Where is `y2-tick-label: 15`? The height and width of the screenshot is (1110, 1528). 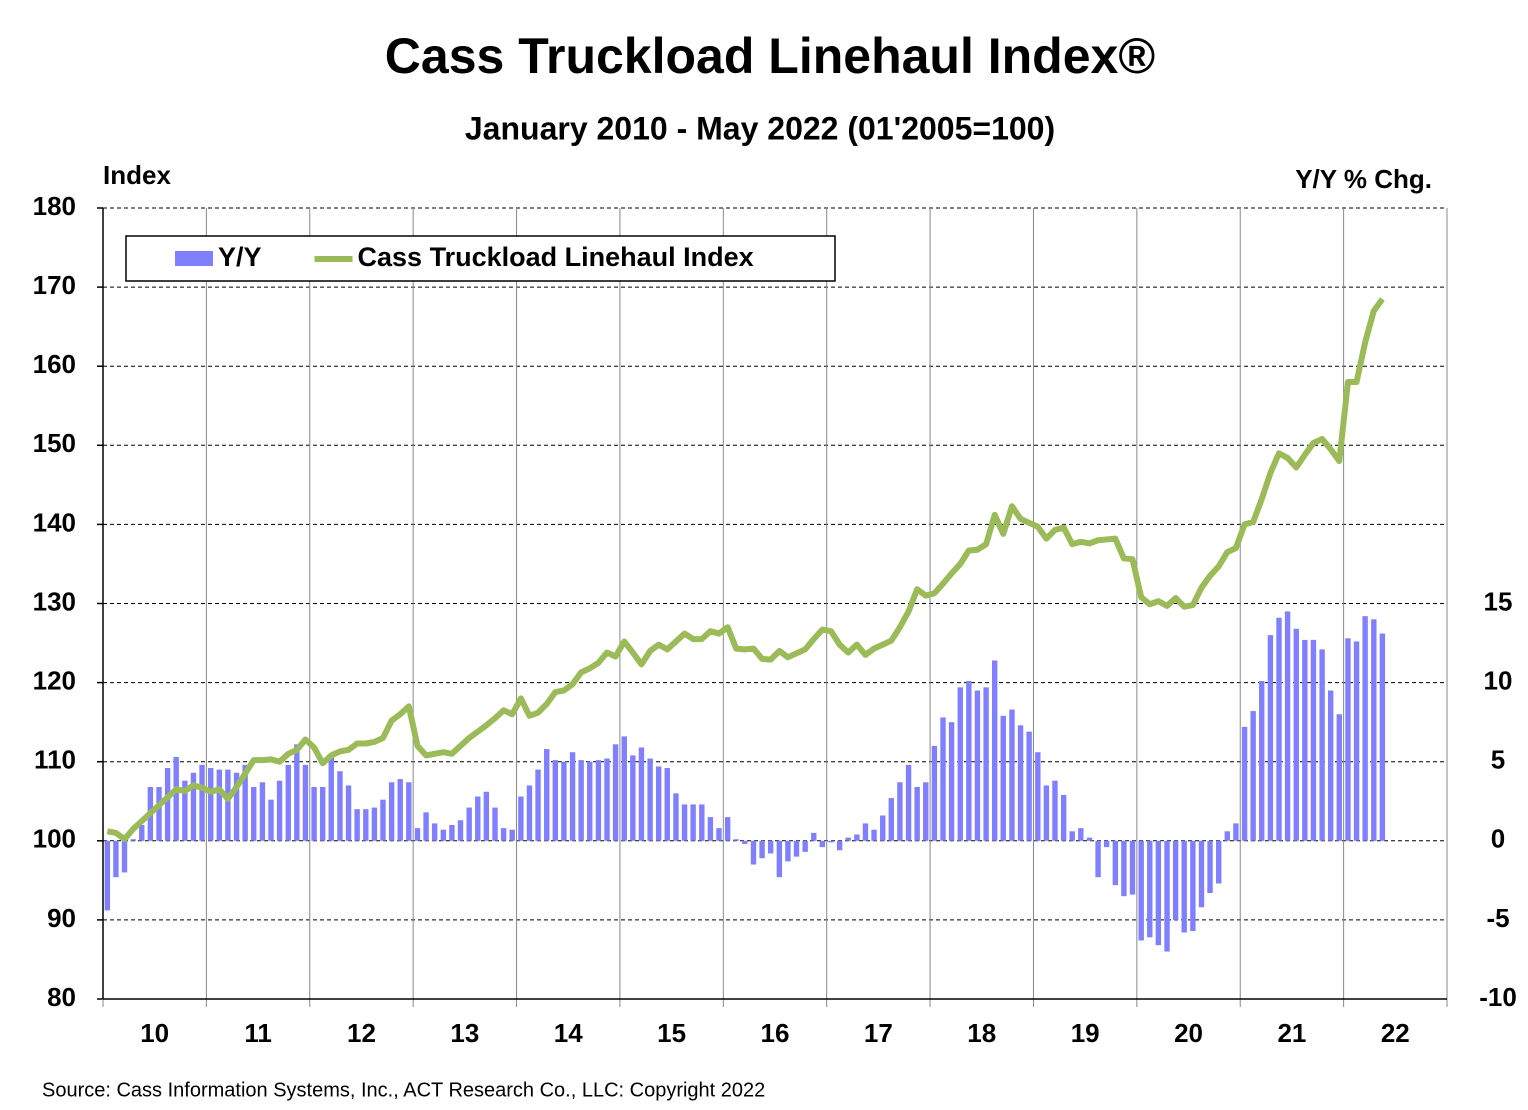
y2-tick-label: 15 is located at coordinates (1498, 601).